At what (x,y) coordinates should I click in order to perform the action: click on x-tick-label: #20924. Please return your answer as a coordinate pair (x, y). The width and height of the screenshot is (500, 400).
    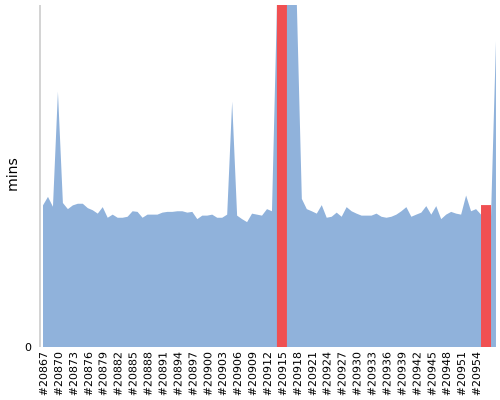
    Looking at the image, I should click on (327, 374).